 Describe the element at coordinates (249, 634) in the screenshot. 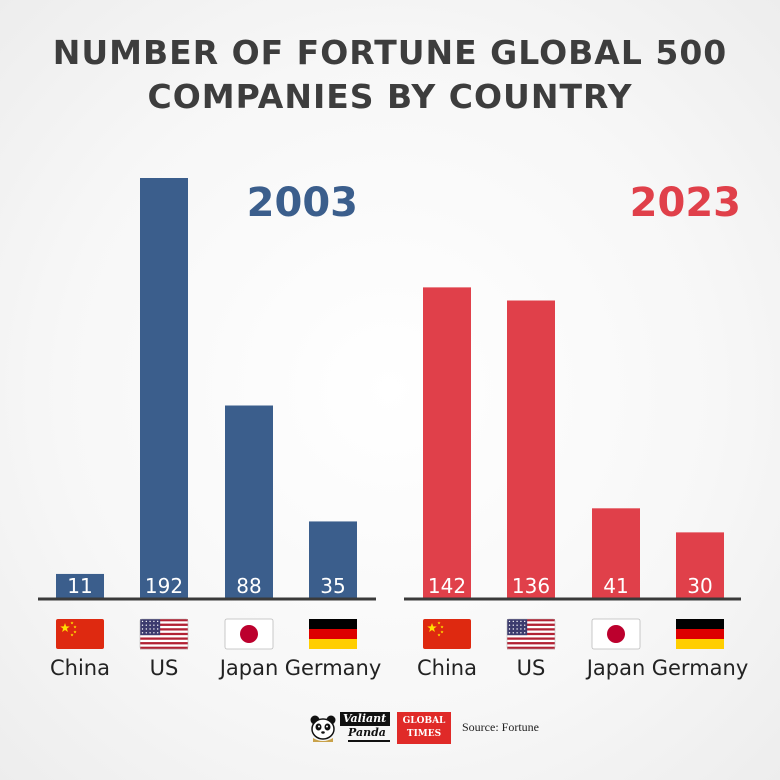

I see `japan-flag-2003` at that location.